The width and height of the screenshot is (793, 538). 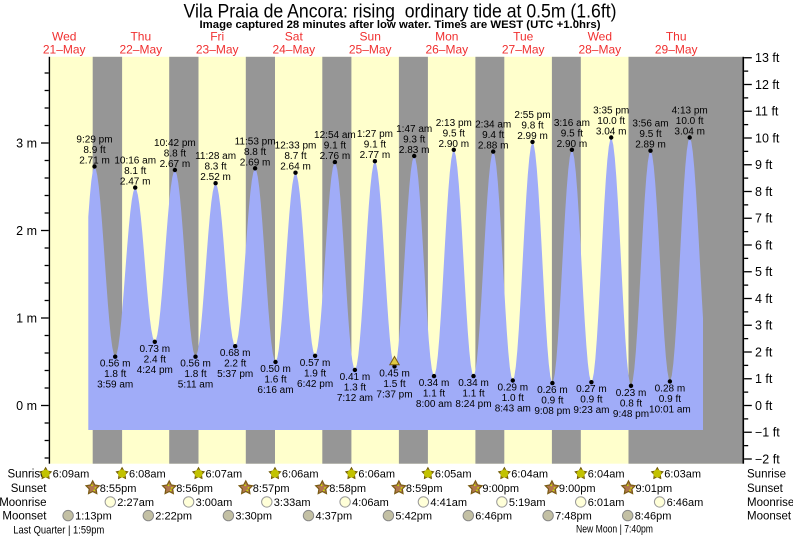 What do you see at coordinates (591, 389) in the screenshot?
I see `svg-text: 0.27 m` at bounding box center [591, 389].